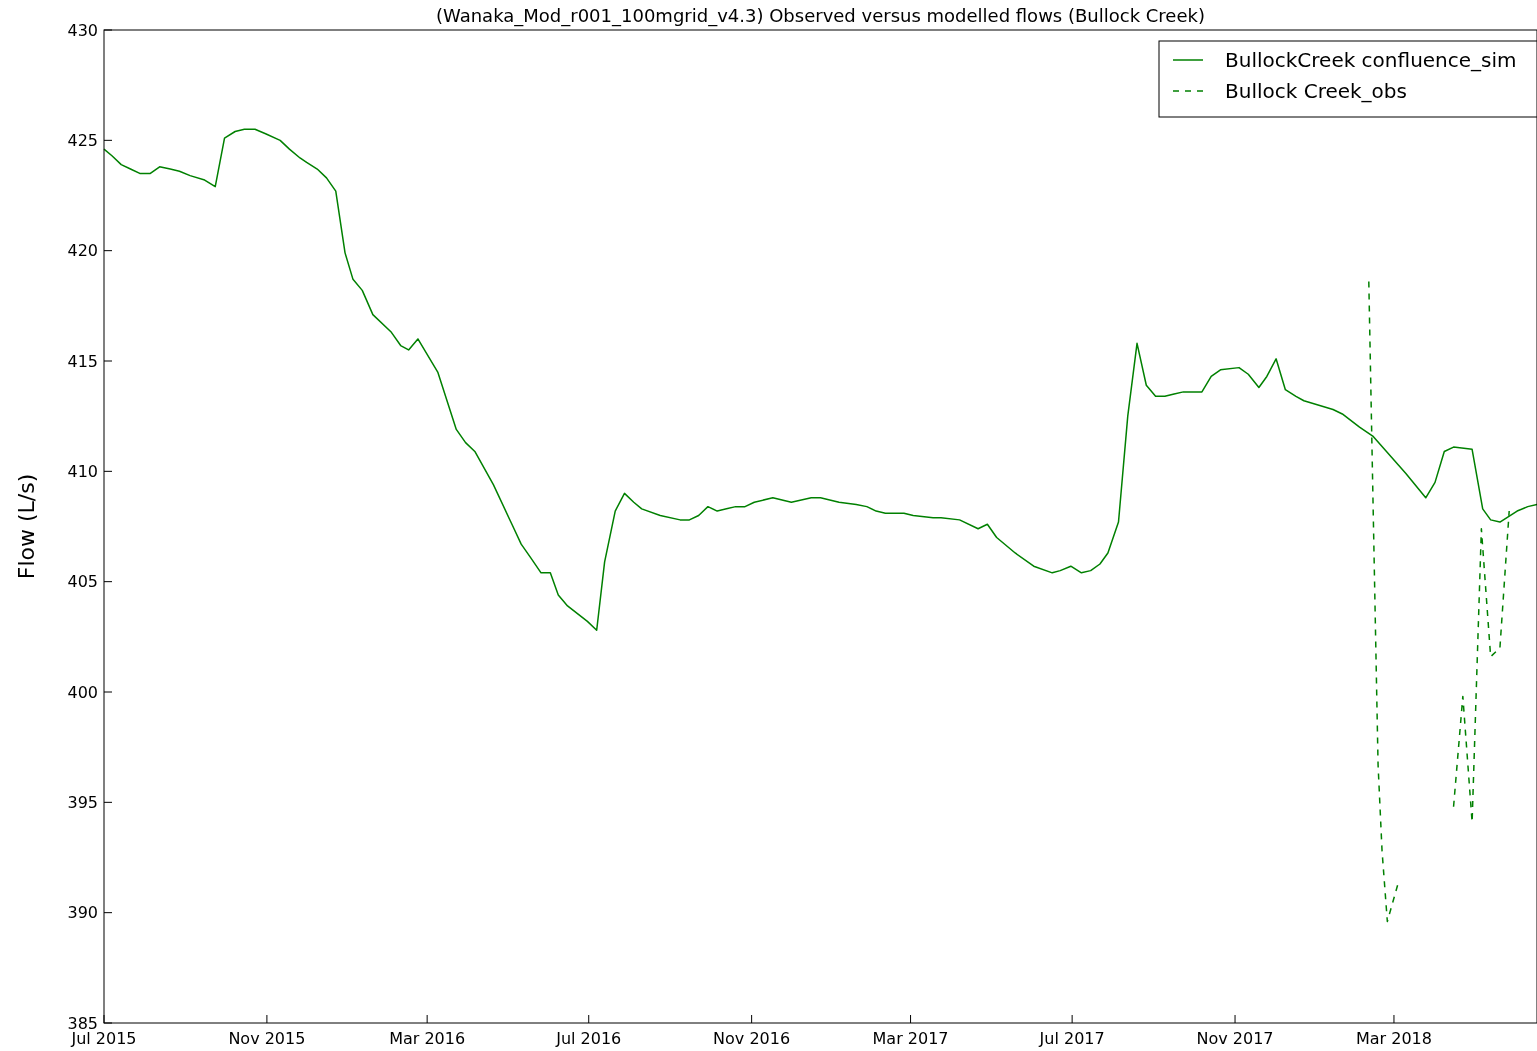 This screenshot has width=1537, height=1051. What do you see at coordinates (26, 526) in the screenshot?
I see `y-axis-title: Flow (L/s)` at bounding box center [26, 526].